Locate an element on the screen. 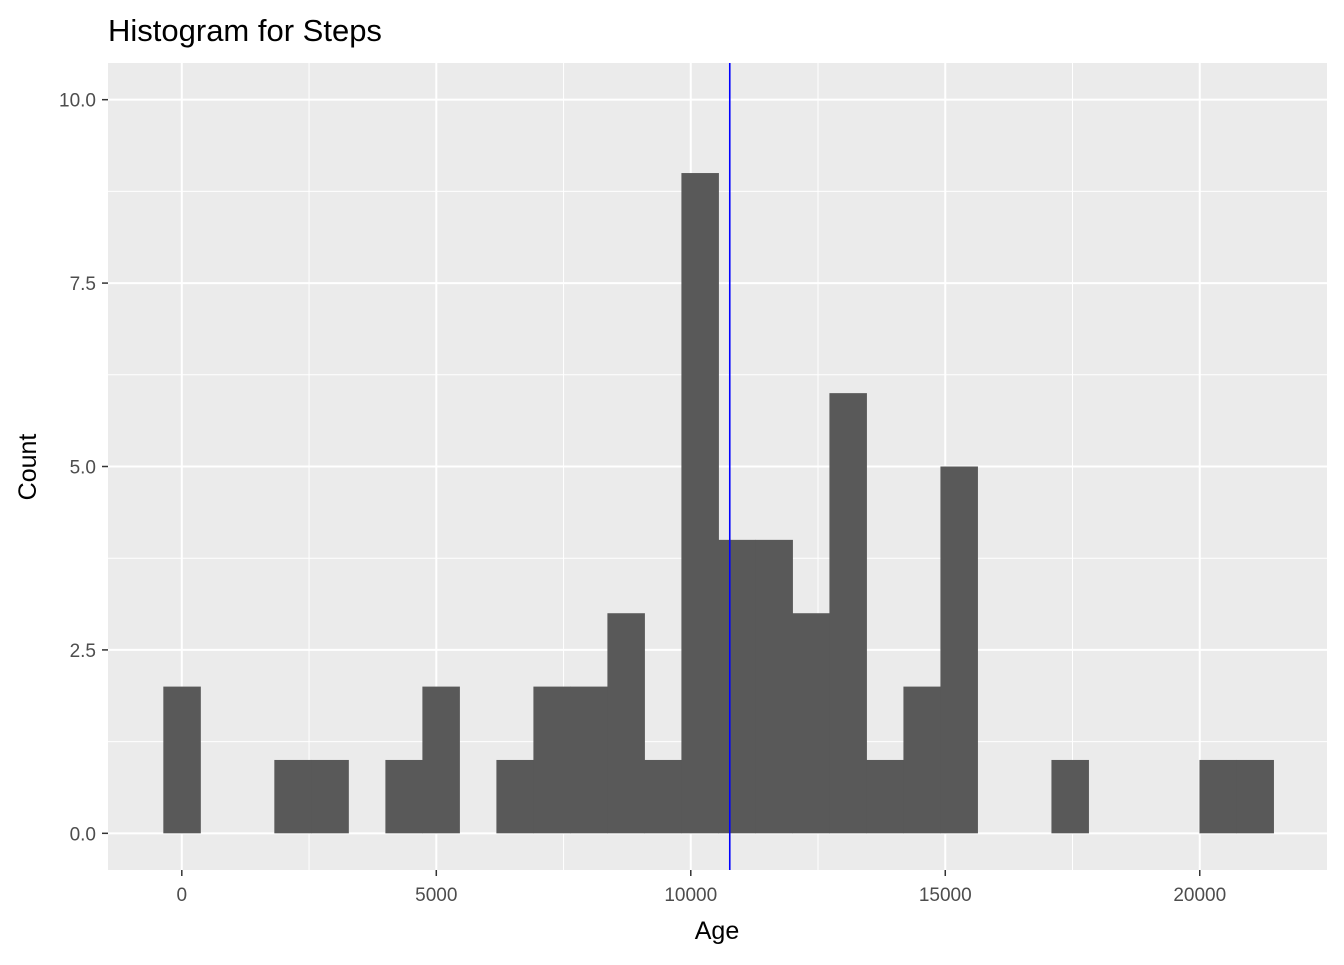 The image size is (1344, 965). x-tick-label: 15000 is located at coordinates (945, 895).